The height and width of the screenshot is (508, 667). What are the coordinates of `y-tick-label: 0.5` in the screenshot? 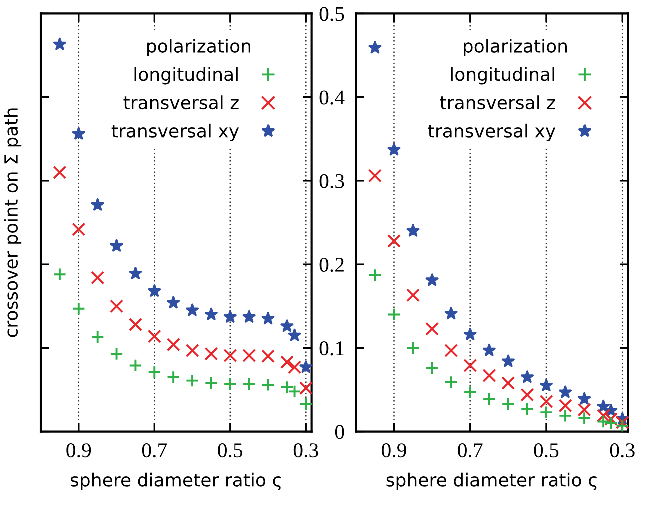 It's located at (332, 14).